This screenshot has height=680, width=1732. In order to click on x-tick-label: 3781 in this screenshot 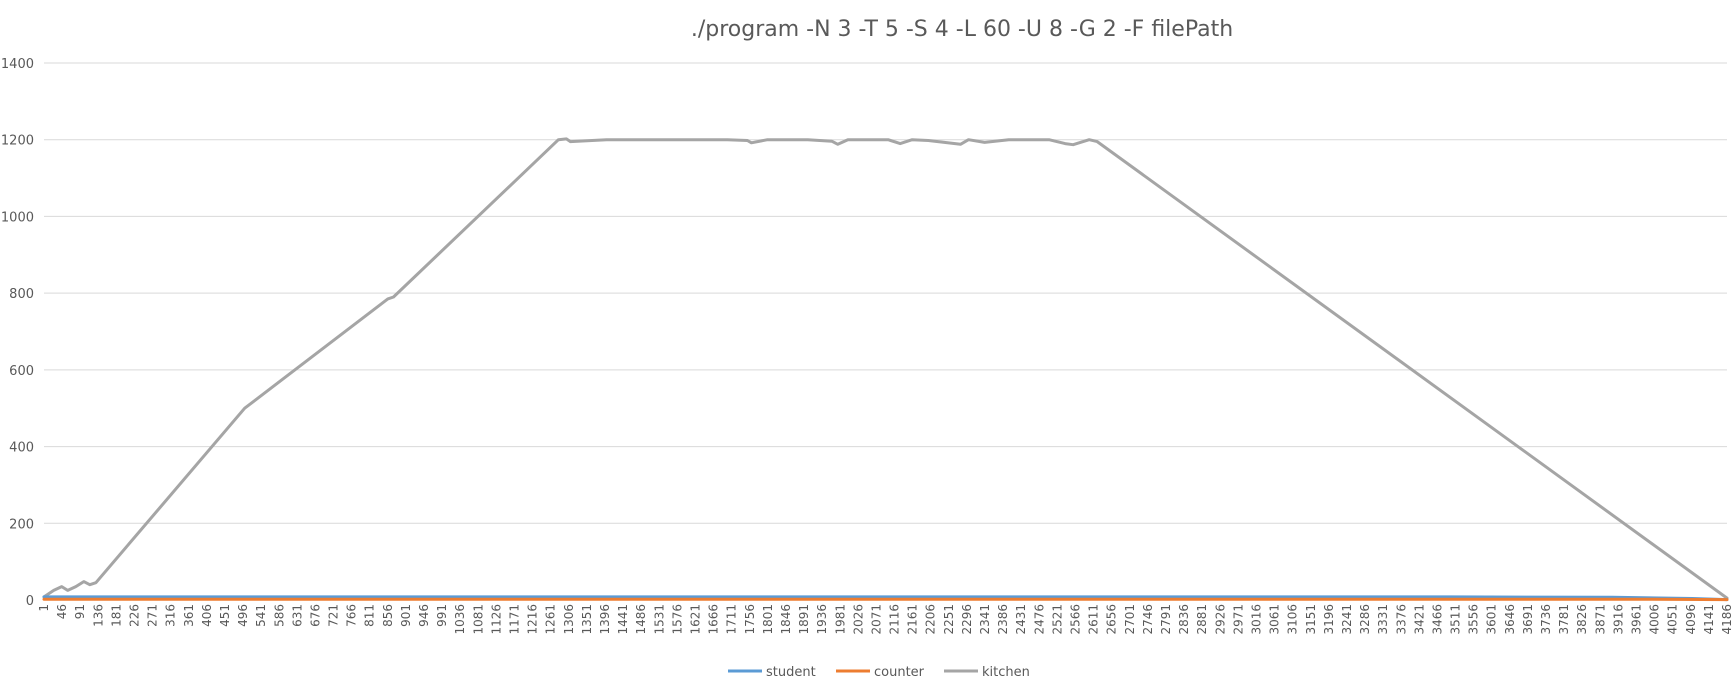, I will do `click(1564, 619)`.